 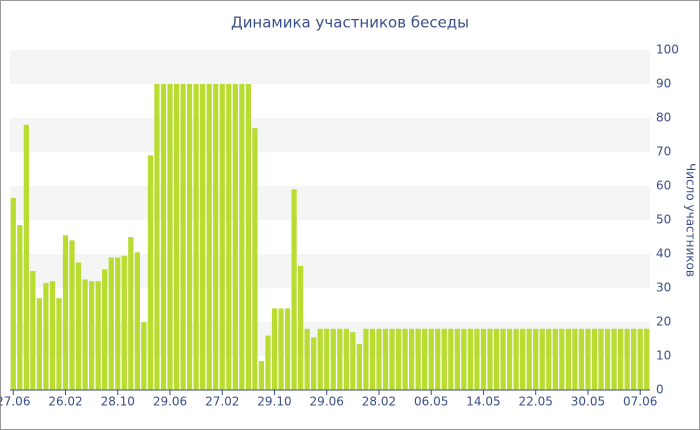 I want to click on x-tick-label: 28.02, so click(x=379, y=402).